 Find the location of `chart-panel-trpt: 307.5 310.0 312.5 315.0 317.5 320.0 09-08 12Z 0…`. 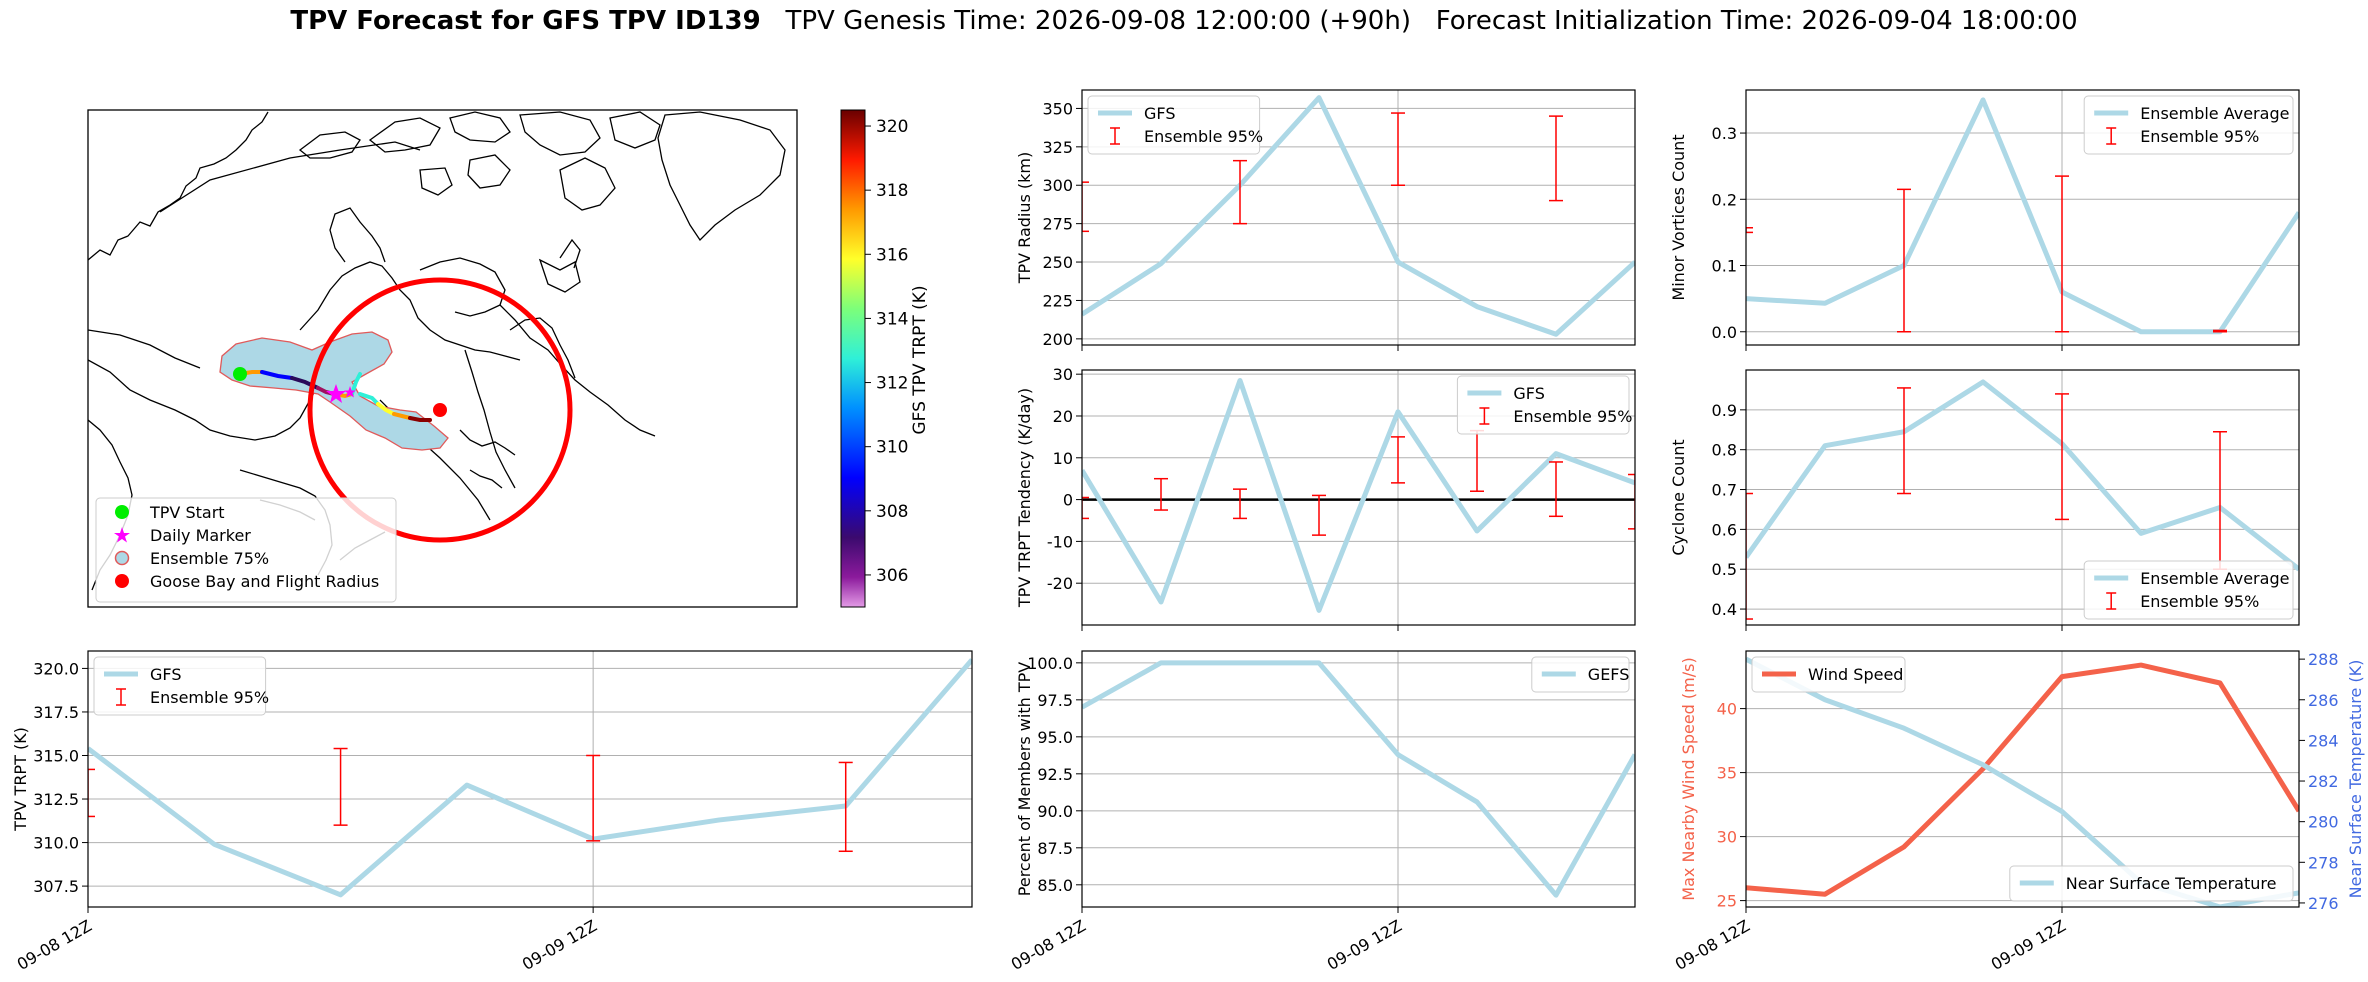

chart-panel-trpt: 307.5 310.0 312.5 315.0 317.5 320.0 09-08 12Z 0… is located at coordinates (492, 812).